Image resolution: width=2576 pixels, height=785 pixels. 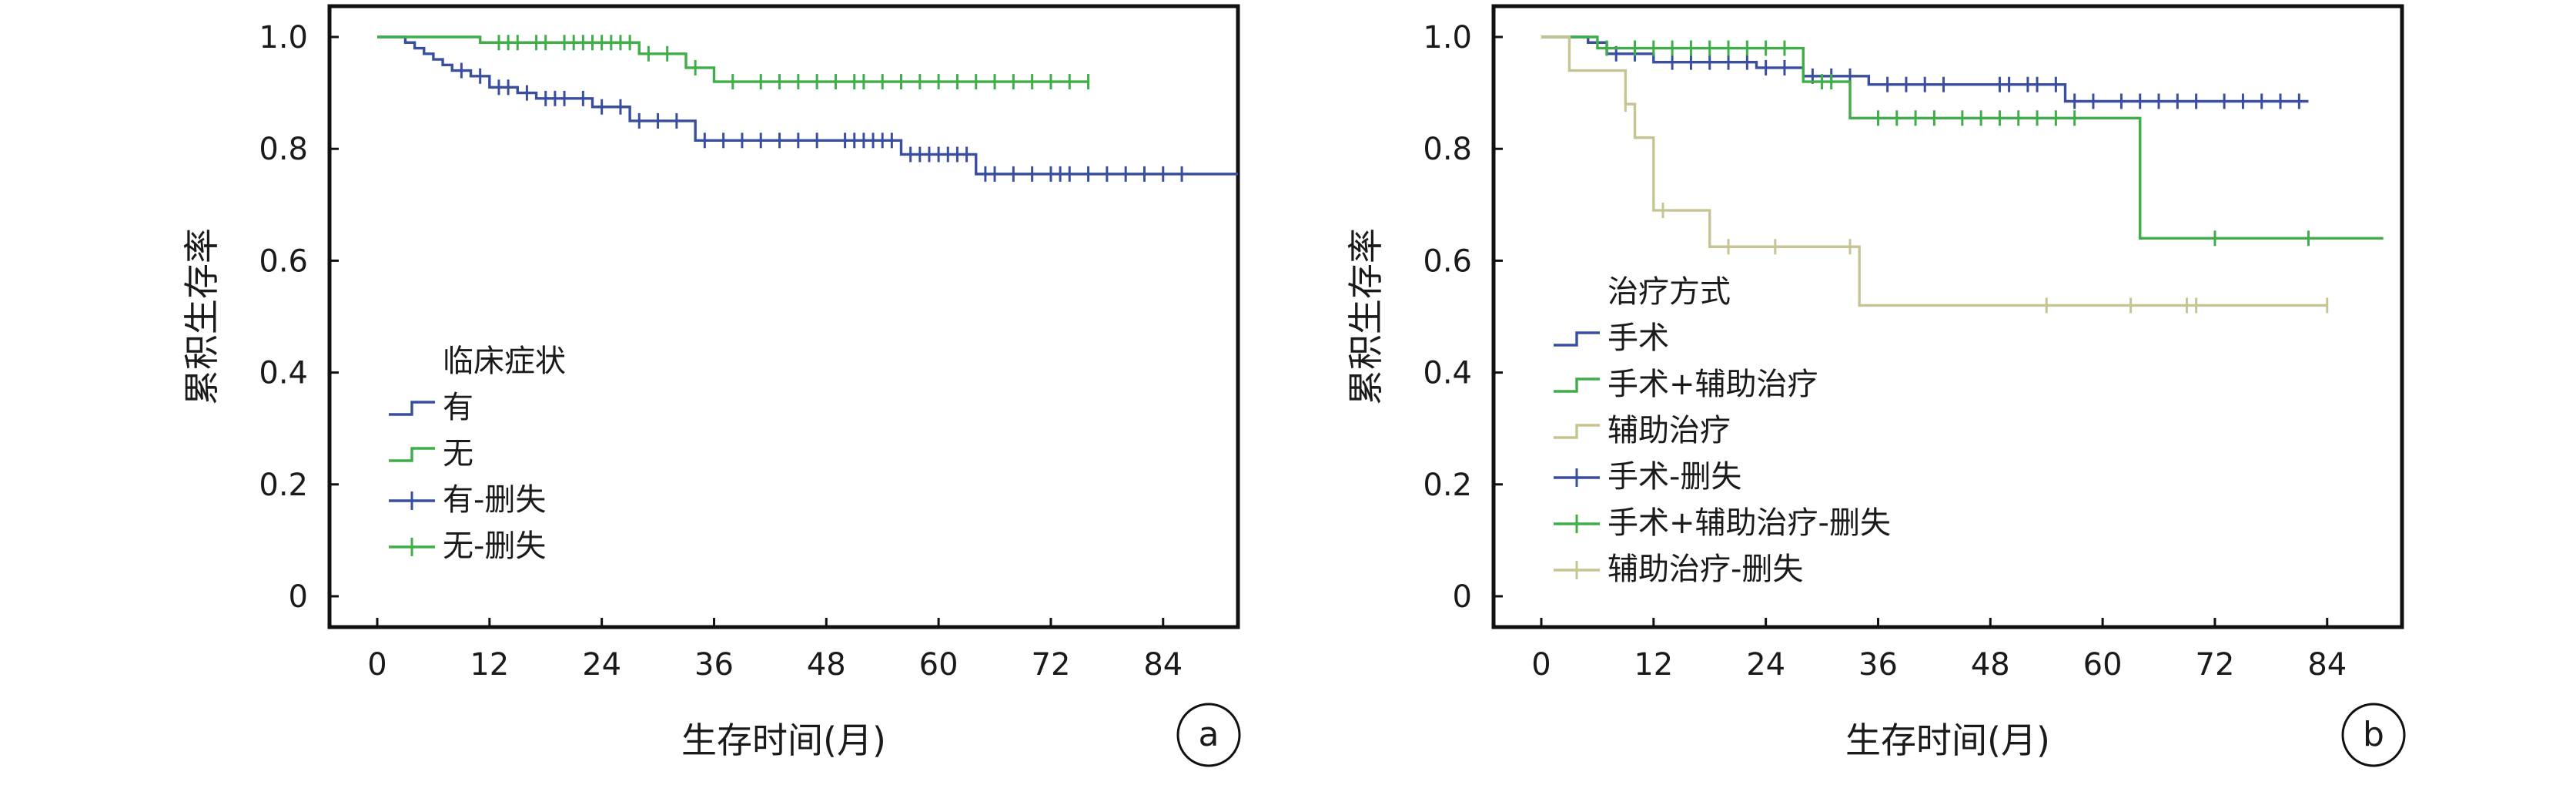 What do you see at coordinates (458, 407) in the screenshot?
I see `legend-label: 有` at bounding box center [458, 407].